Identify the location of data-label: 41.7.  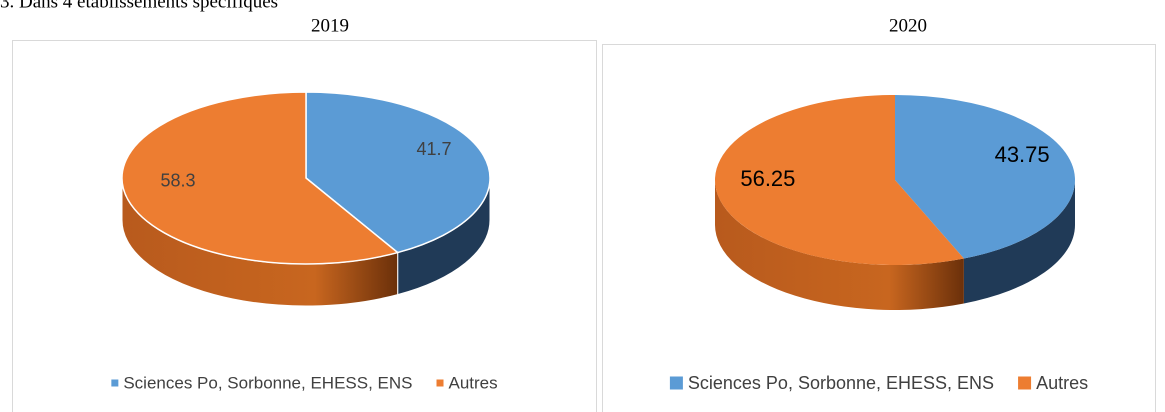
(433, 149).